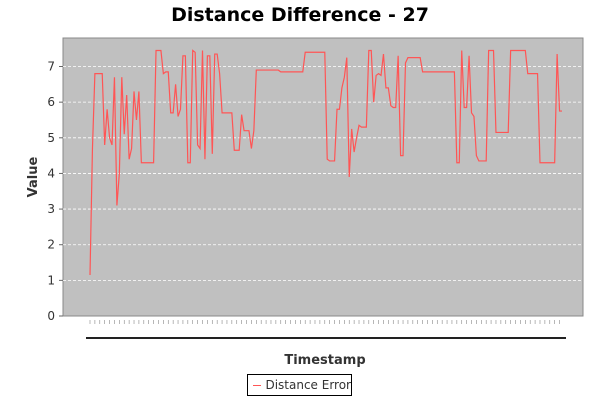 The width and height of the screenshot is (600, 400). Describe the element at coordinates (326, 329) in the screenshot. I see `x-axis` at that location.